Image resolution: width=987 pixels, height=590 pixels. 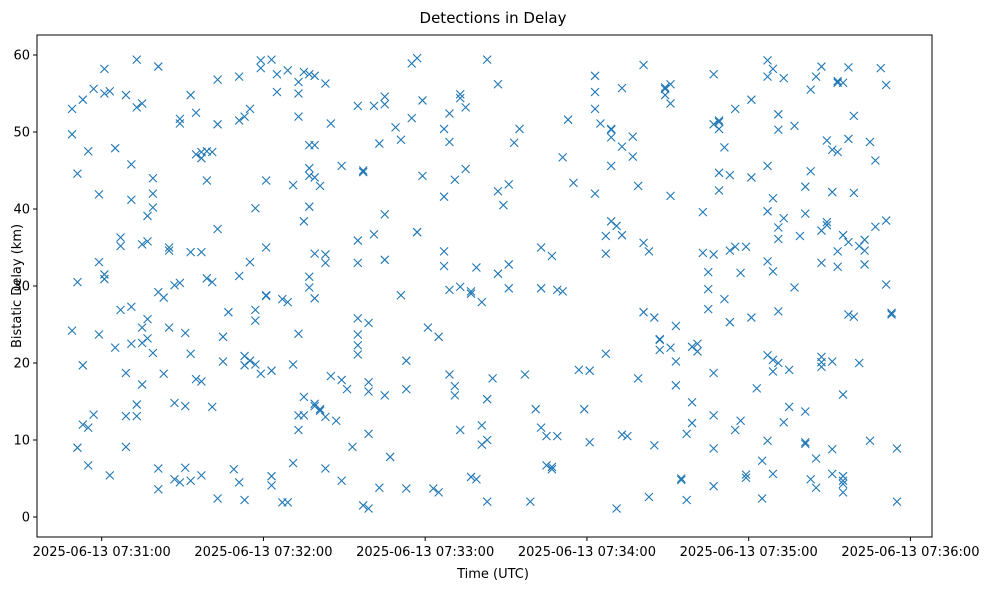 What do you see at coordinates (26, 517) in the screenshot?
I see `y-tick-label: 0` at bounding box center [26, 517].